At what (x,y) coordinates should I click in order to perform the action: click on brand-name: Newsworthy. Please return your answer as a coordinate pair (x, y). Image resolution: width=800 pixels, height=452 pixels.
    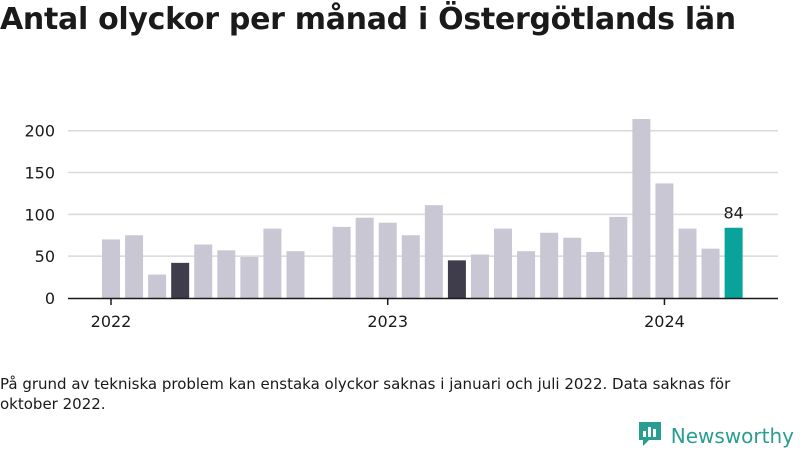
    Looking at the image, I should click on (732, 436).